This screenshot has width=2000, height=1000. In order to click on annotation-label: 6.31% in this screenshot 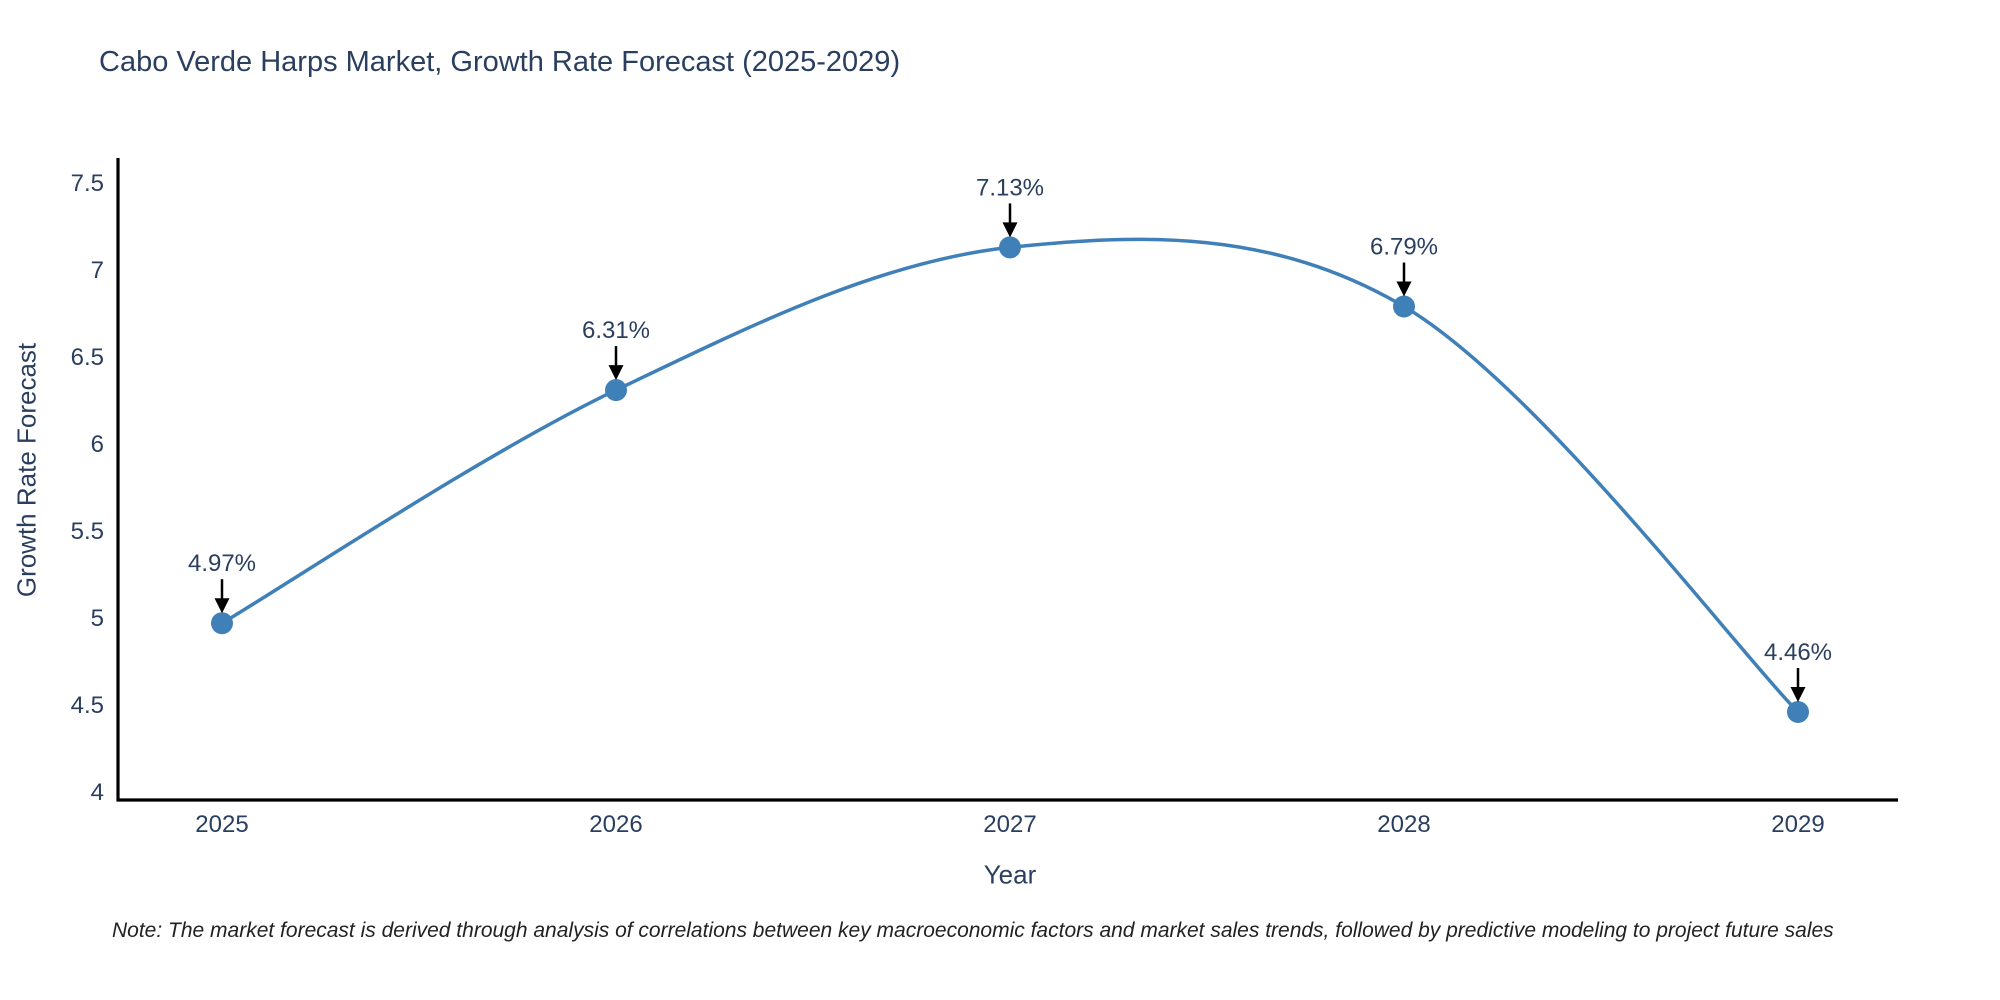, I will do `click(616, 330)`.